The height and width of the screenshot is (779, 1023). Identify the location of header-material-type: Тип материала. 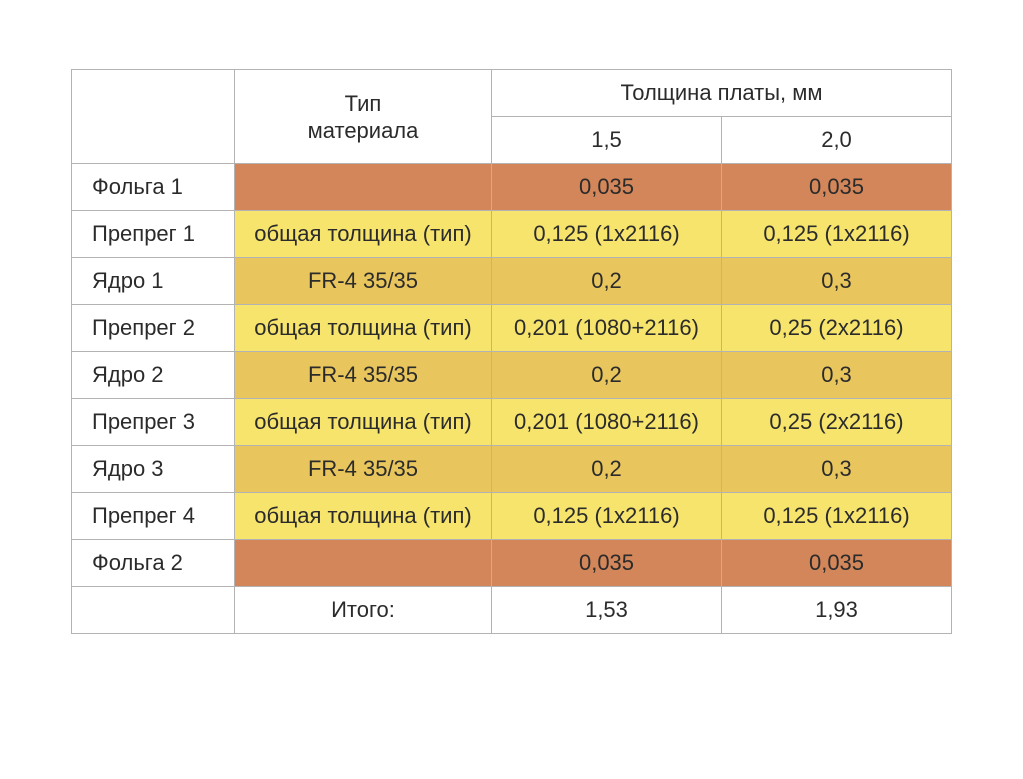
(363, 116).